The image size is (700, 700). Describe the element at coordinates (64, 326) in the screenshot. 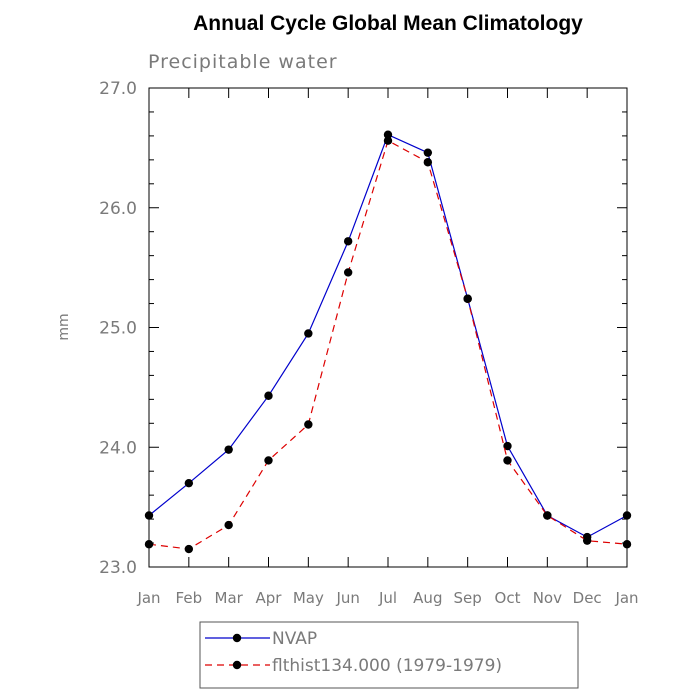

I see `y-axis-label: mm` at that location.